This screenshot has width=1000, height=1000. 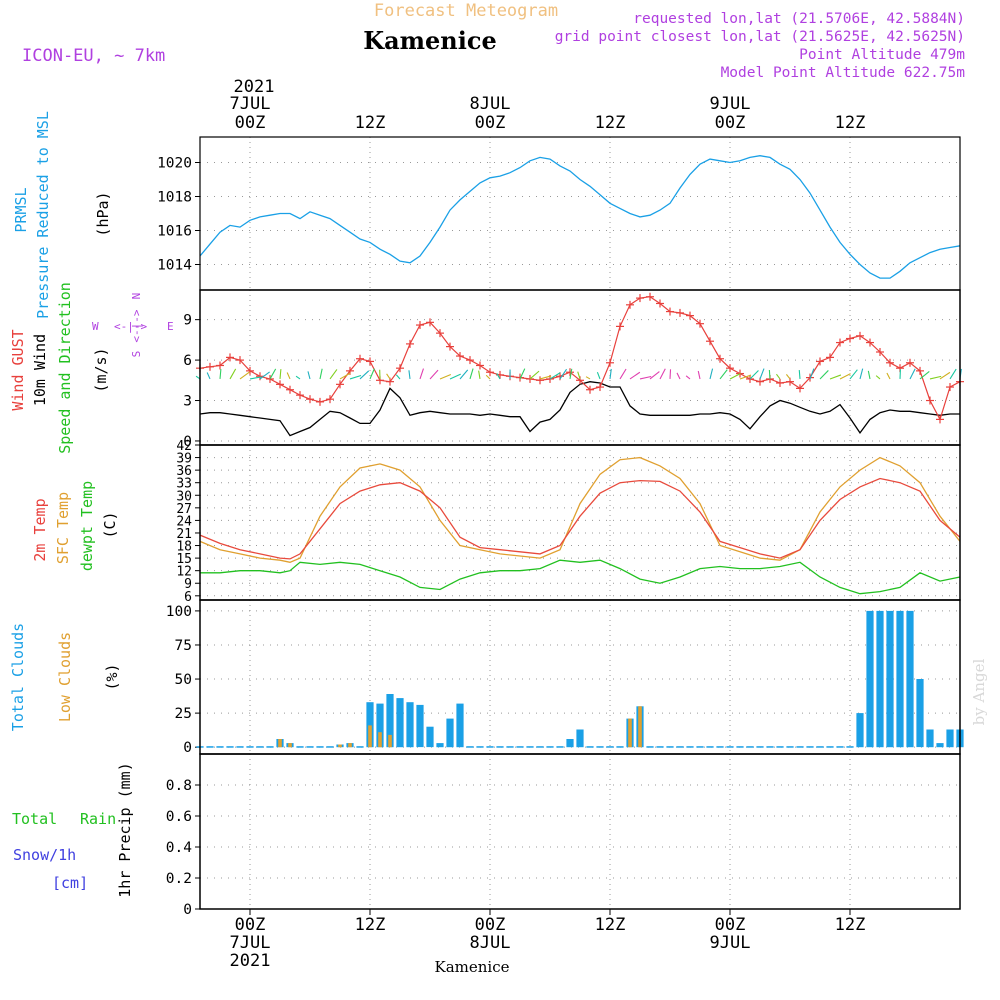 I want to click on pressure-line, so click(x=580, y=217).